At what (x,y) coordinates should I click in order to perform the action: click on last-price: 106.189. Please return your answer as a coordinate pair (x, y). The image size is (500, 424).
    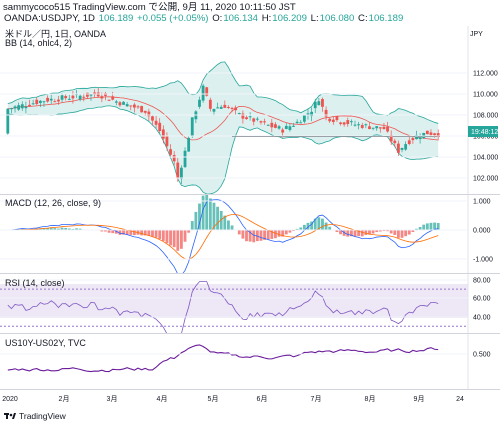
    Looking at the image, I should click on (116, 18).